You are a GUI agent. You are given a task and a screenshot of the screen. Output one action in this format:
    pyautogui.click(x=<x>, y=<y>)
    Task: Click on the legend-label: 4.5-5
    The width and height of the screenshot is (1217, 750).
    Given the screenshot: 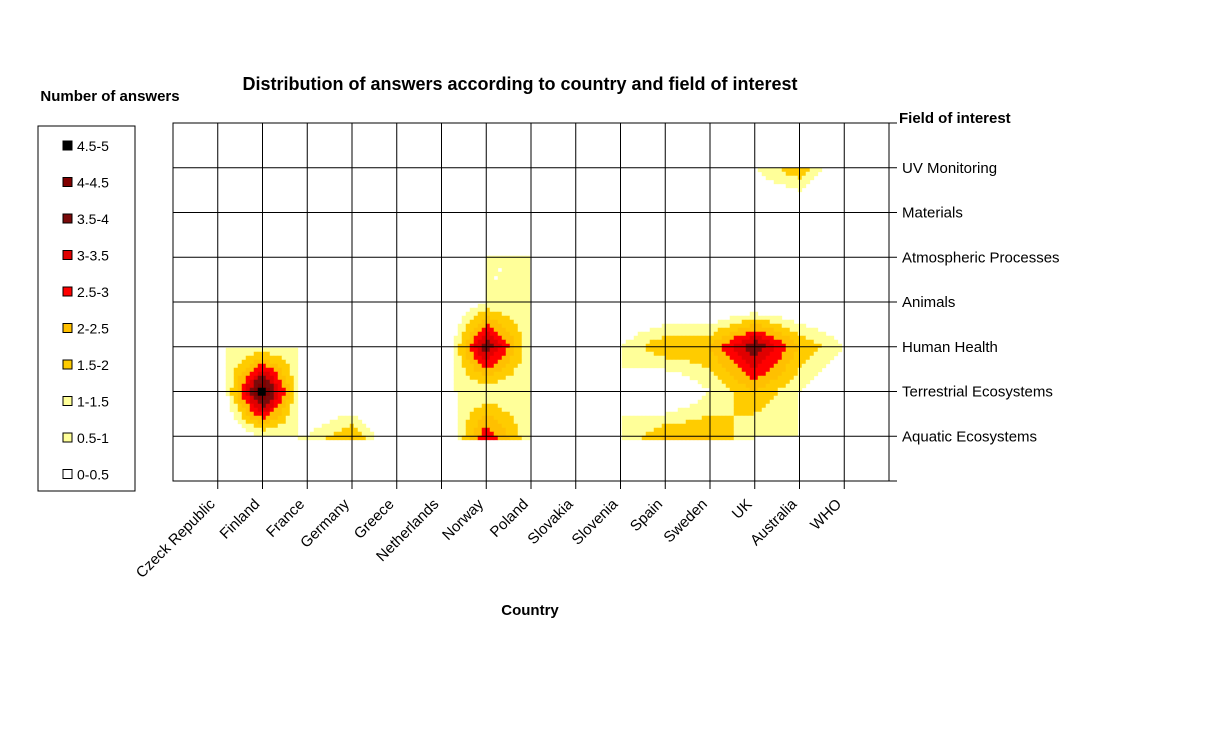 What is the action you would take?
    pyautogui.click(x=93, y=146)
    